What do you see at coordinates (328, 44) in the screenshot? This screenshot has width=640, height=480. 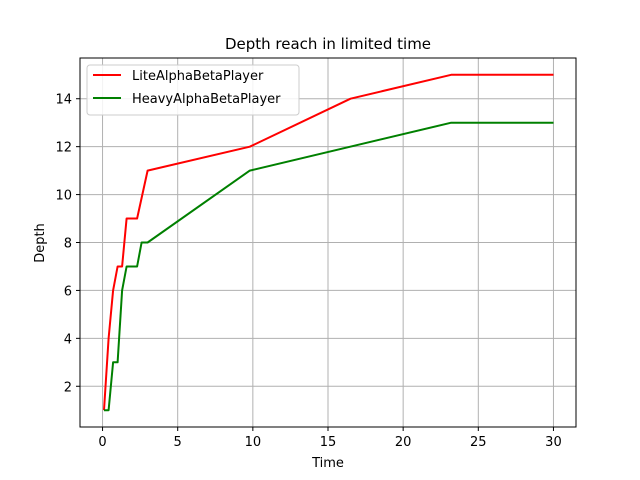 I see `chart-title: Depth reach in limited time` at bounding box center [328, 44].